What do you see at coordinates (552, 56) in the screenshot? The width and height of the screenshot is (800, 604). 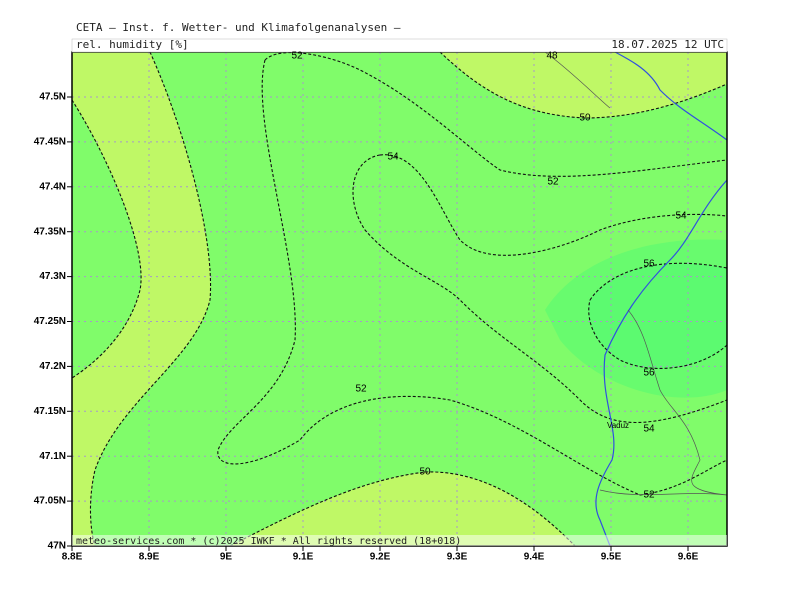 I see `contour-label: 48` at bounding box center [552, 56].